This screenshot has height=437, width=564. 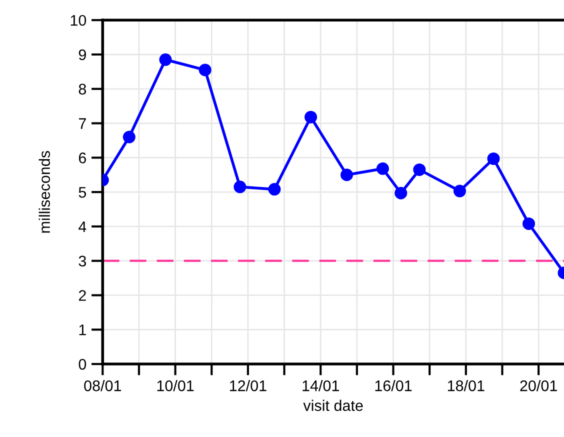 I want to click on x-tick-label: 12/01, so click(x=248, y=386).